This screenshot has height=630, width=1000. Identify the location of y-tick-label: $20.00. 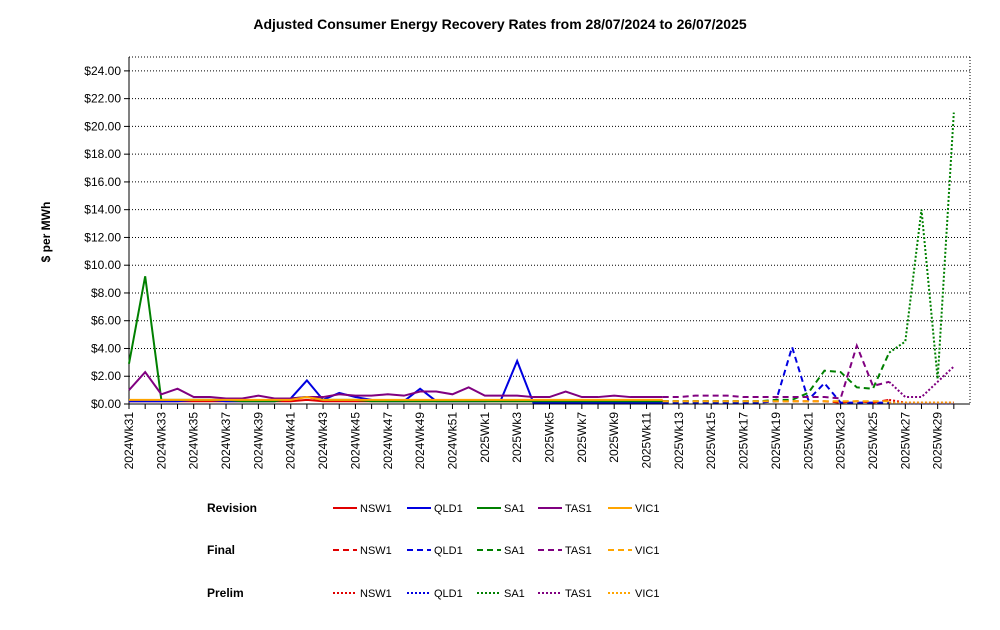
(102, 126).